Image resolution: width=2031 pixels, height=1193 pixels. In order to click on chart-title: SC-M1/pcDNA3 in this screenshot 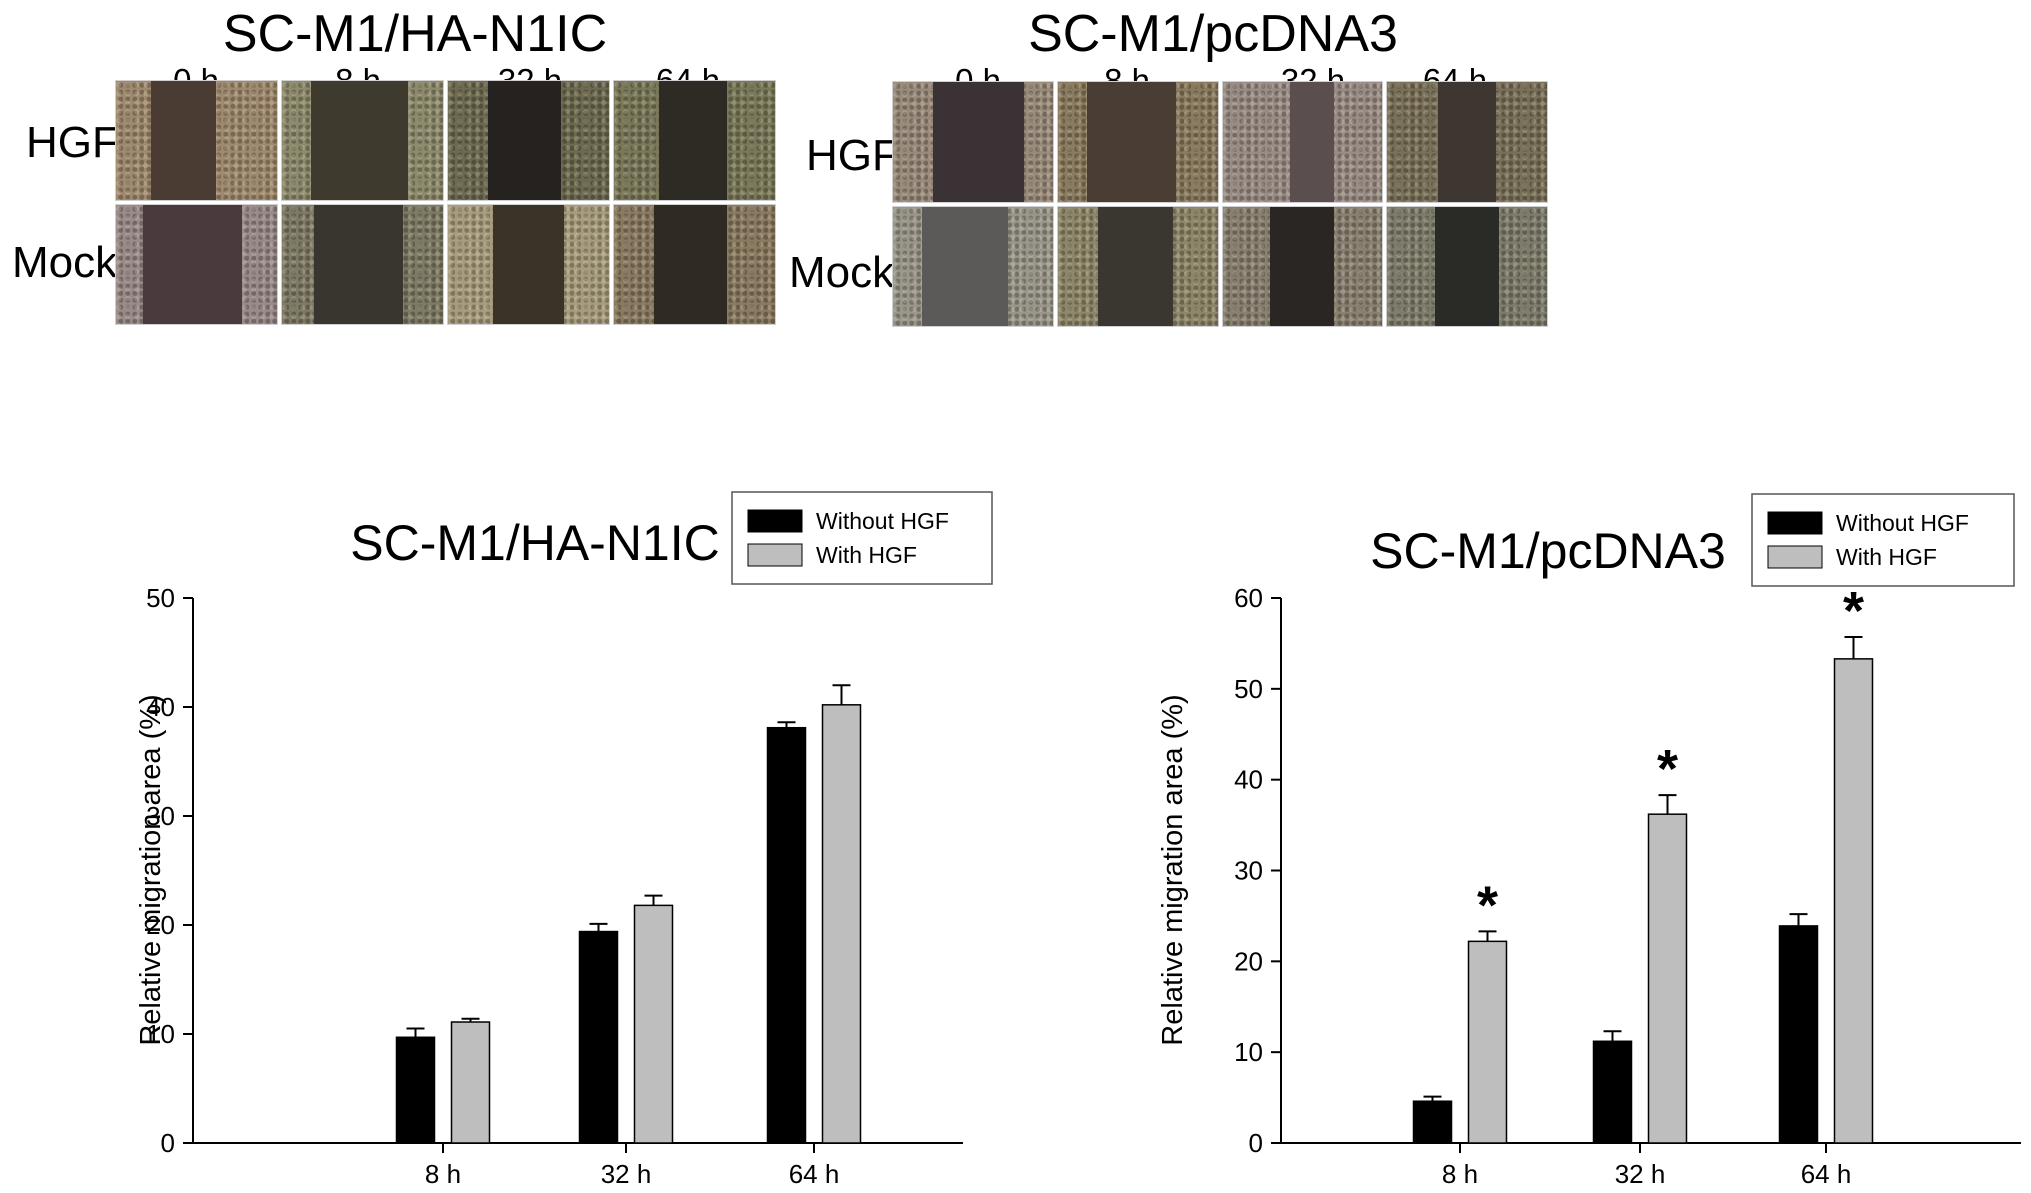, I will do `click(1548, 551)`.